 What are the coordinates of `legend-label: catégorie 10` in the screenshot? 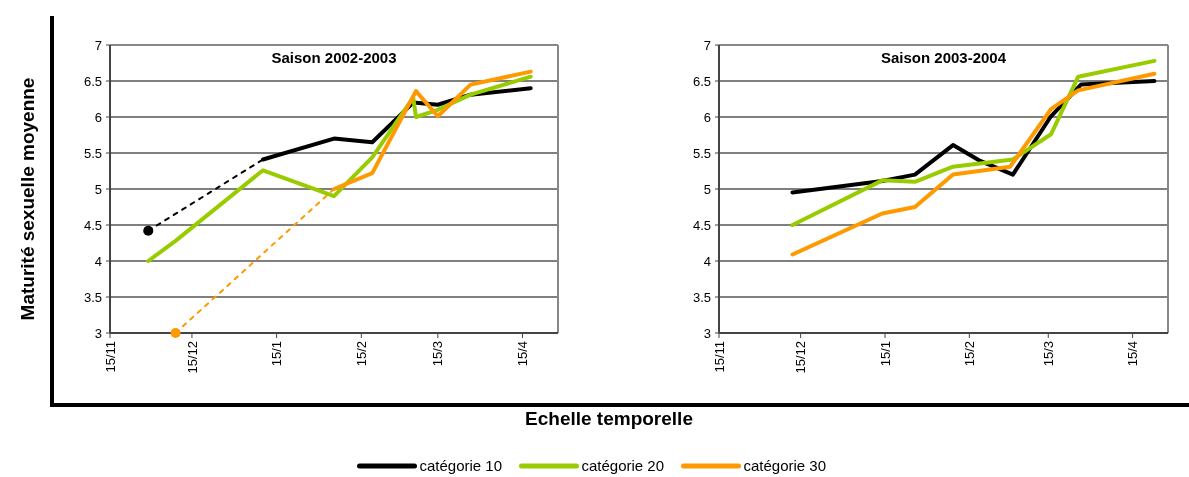 It's located at (461, 466).